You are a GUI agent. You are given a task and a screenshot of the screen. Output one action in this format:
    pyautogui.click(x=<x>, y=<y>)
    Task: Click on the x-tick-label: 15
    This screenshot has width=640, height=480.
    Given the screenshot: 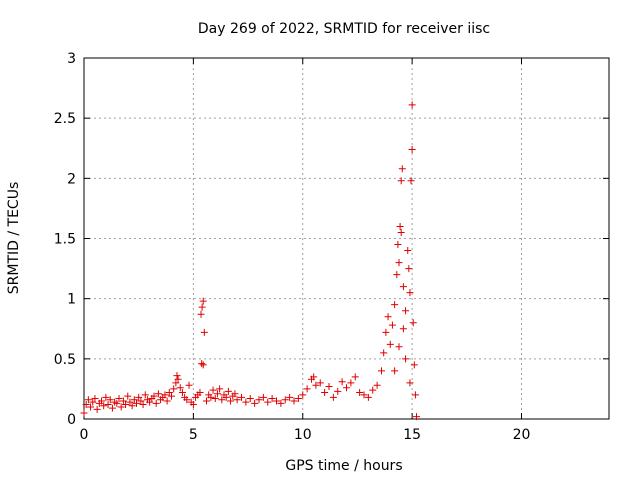 What is the action you would take?
    pyautogui.click(x=412, y=435)
    